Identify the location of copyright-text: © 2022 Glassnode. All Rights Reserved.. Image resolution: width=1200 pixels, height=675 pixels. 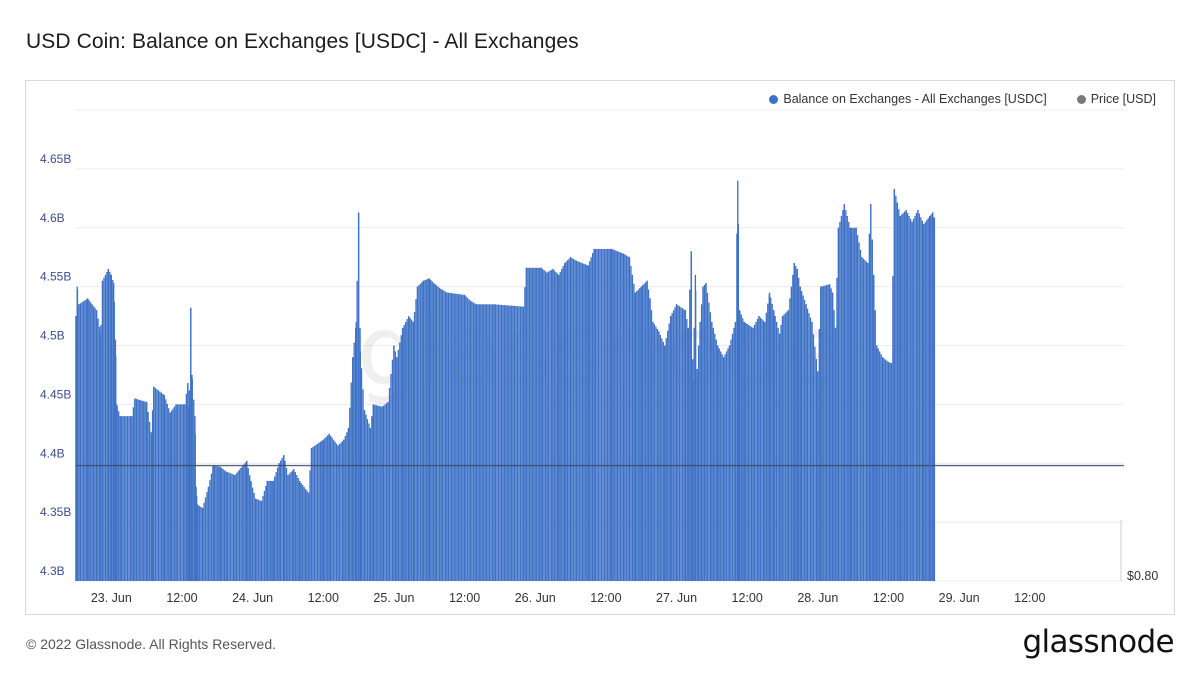
(151, 644).